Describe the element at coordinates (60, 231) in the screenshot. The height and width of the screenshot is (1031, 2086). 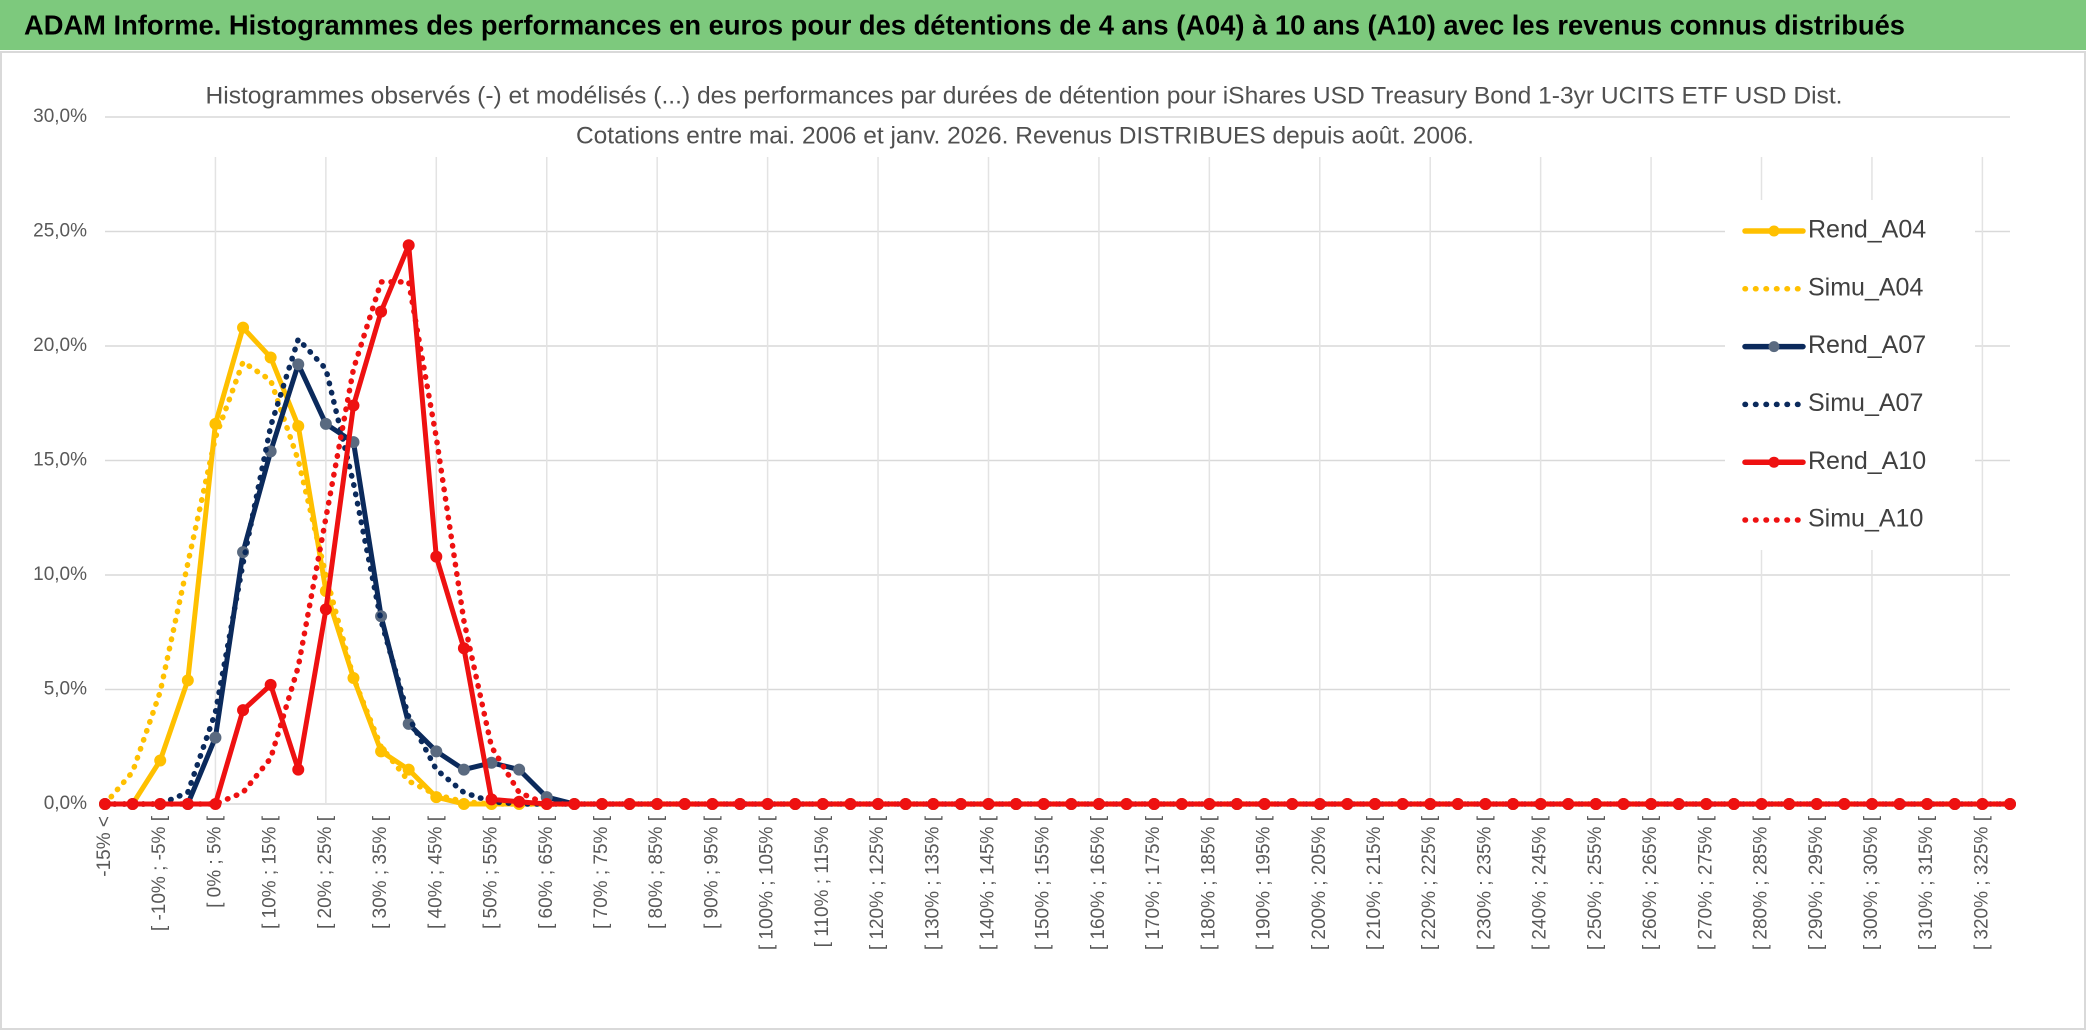
I see `y-tick-label: 25,0%` at that location.